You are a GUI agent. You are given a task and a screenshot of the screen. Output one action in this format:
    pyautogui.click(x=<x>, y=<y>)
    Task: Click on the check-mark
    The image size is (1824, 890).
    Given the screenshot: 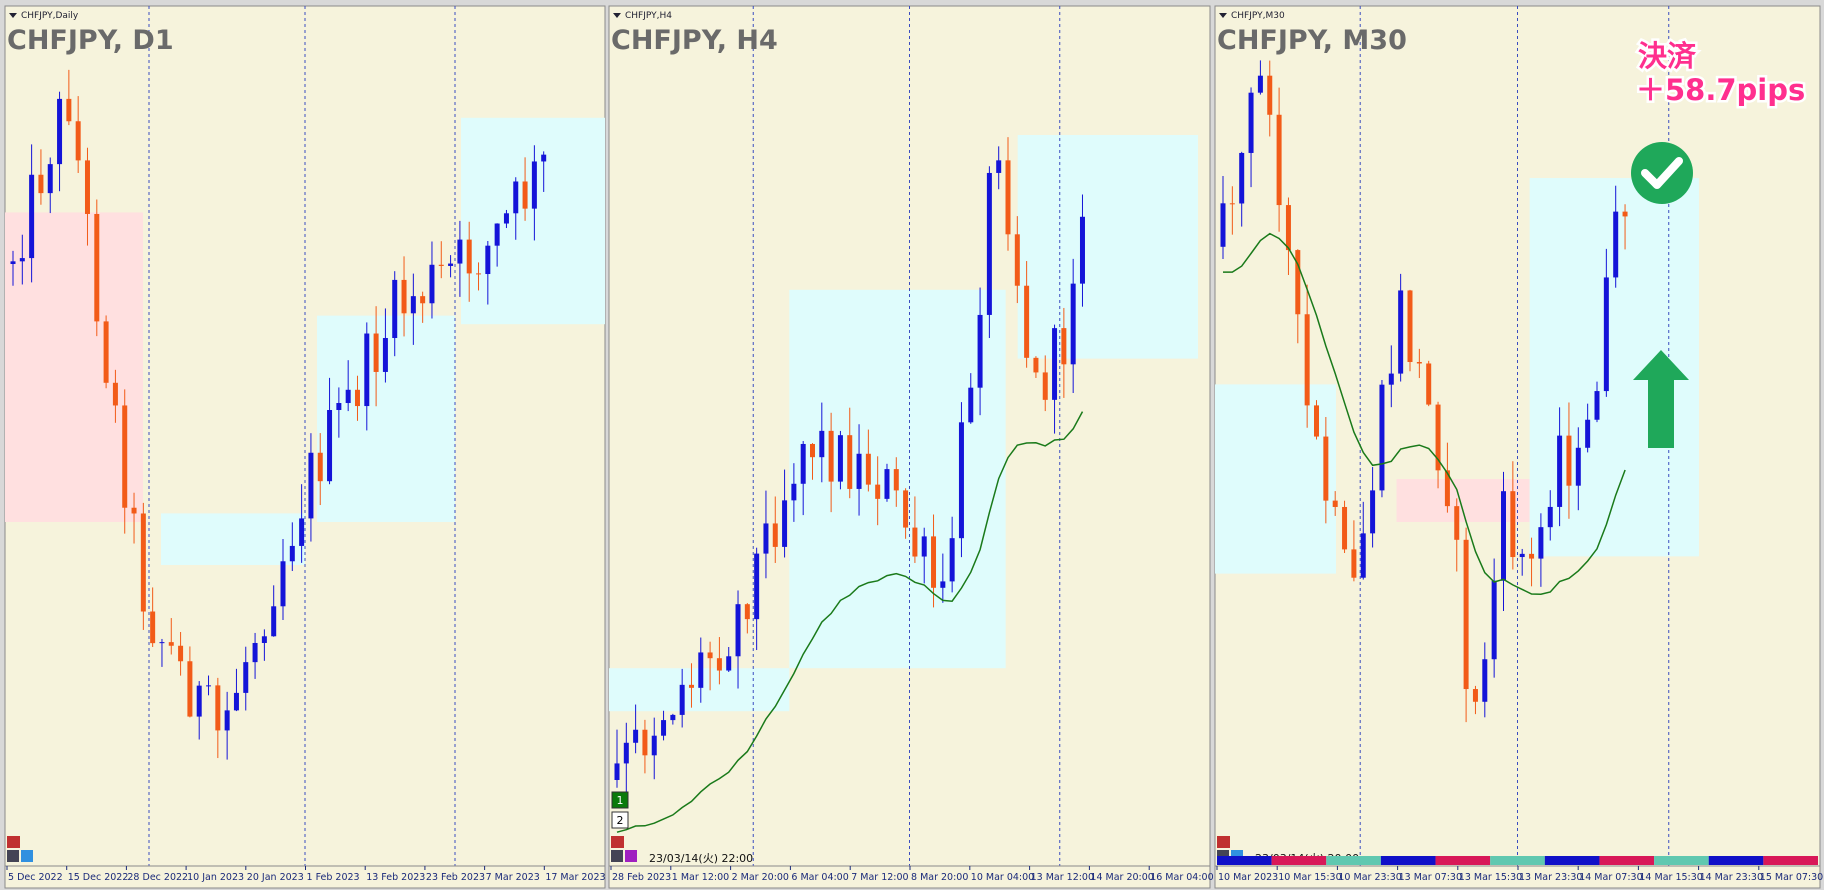 What is the action you would take?
    pyautogui.click(x=1662, y=173)
    